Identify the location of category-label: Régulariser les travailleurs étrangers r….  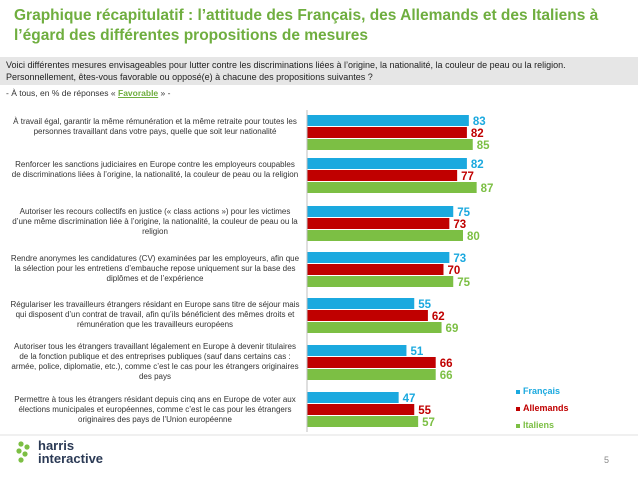
(155, 314).